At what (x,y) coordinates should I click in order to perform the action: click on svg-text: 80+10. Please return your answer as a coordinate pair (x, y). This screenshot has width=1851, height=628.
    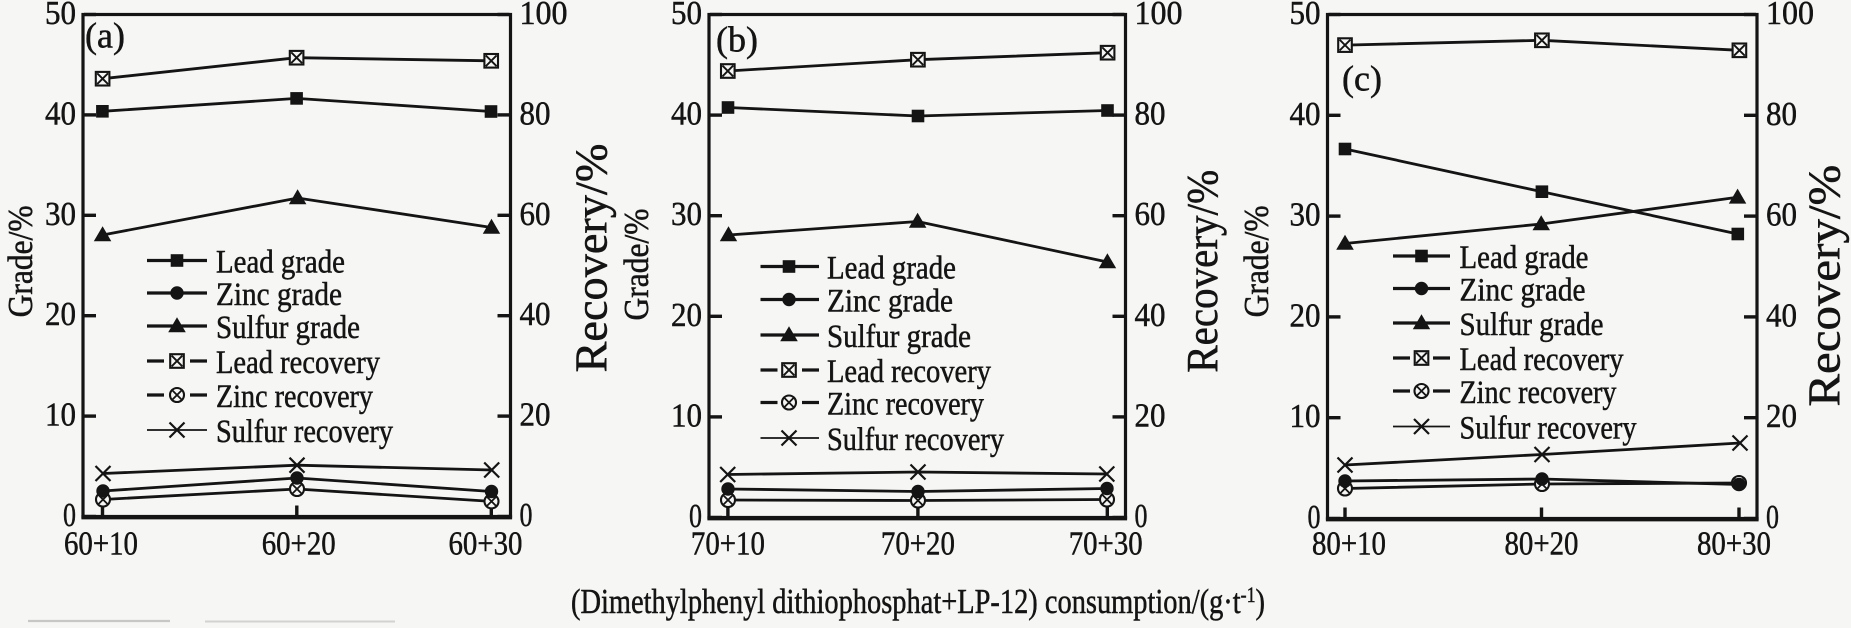
    Looking at the image, I should click on (1349, 544).